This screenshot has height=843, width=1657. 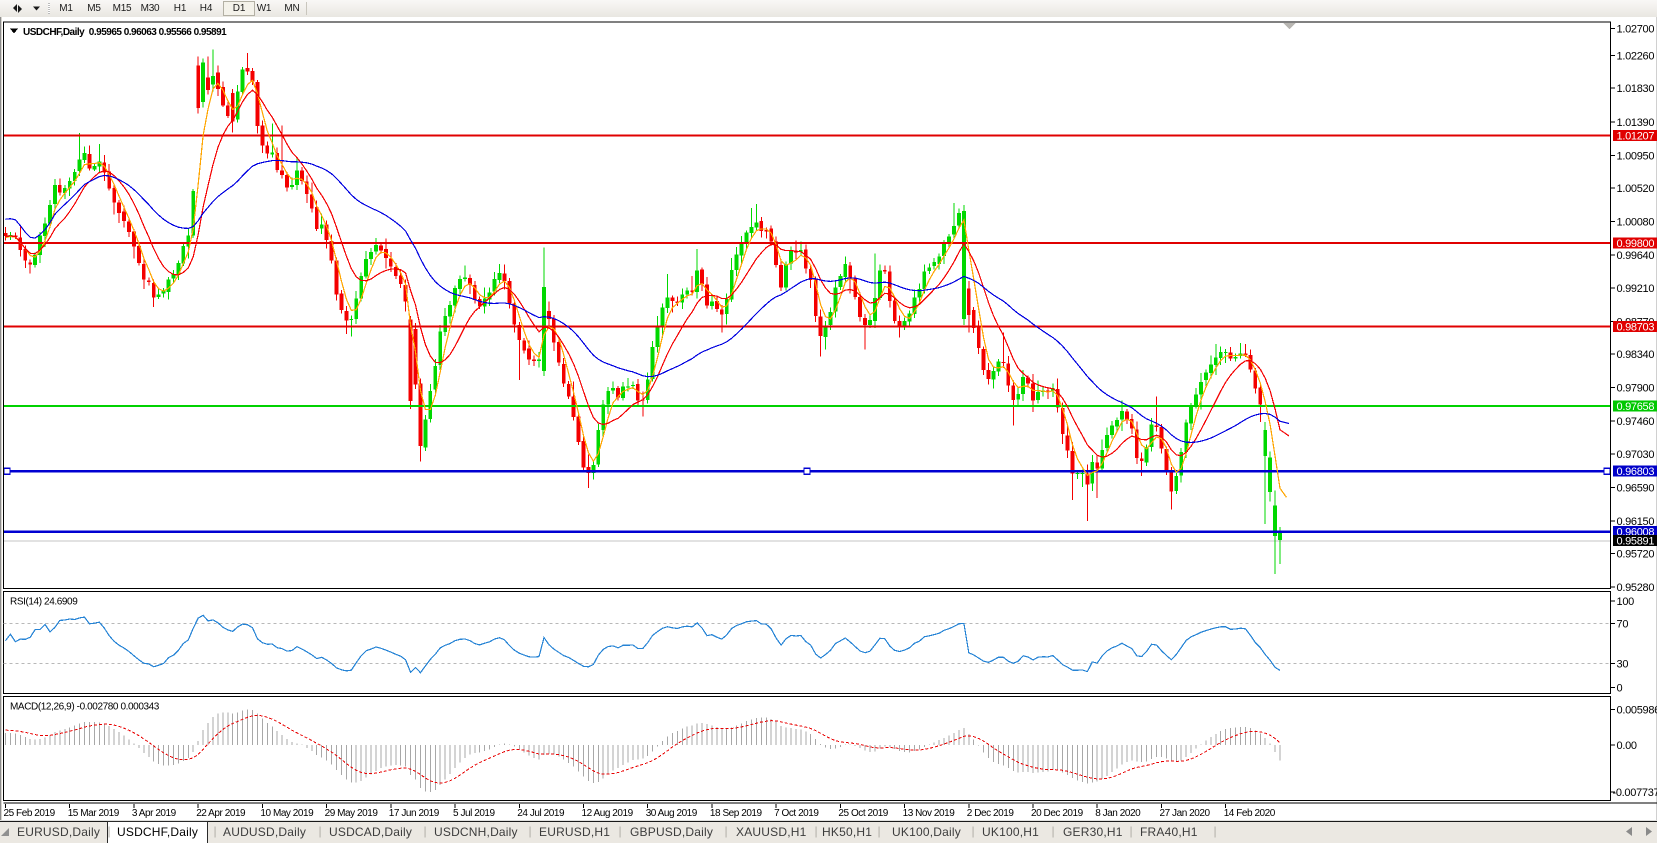 What do you see at coordinates (1636, 156) in the screenshot?
I see `svg-text: 1.00950` at bounding box center [1636, 156].